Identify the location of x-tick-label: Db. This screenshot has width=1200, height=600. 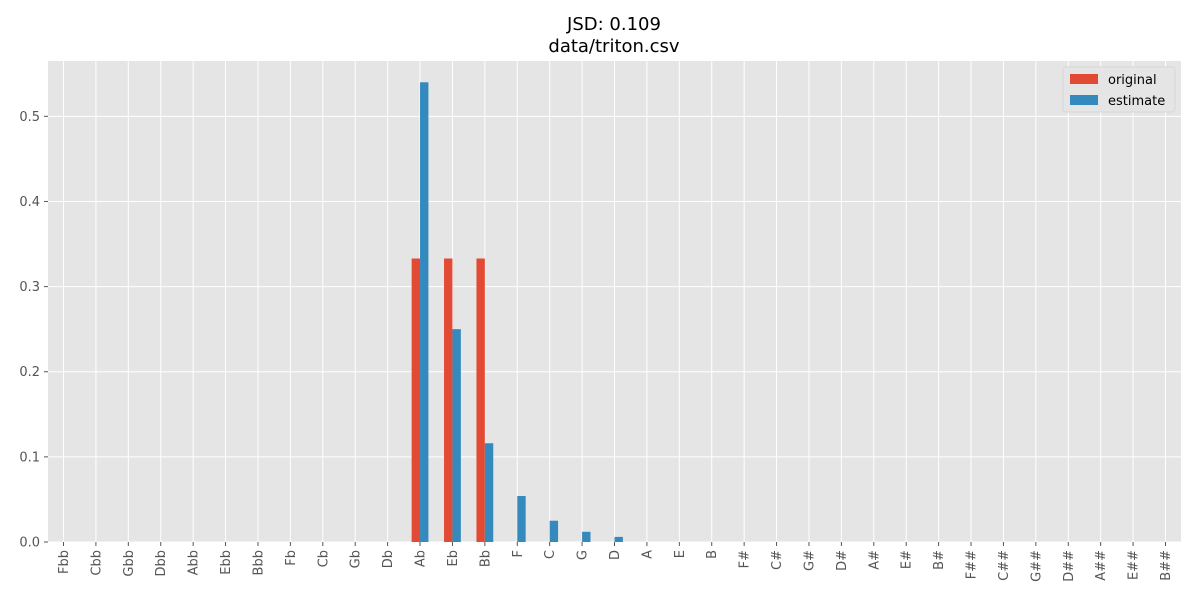
(388, 559).